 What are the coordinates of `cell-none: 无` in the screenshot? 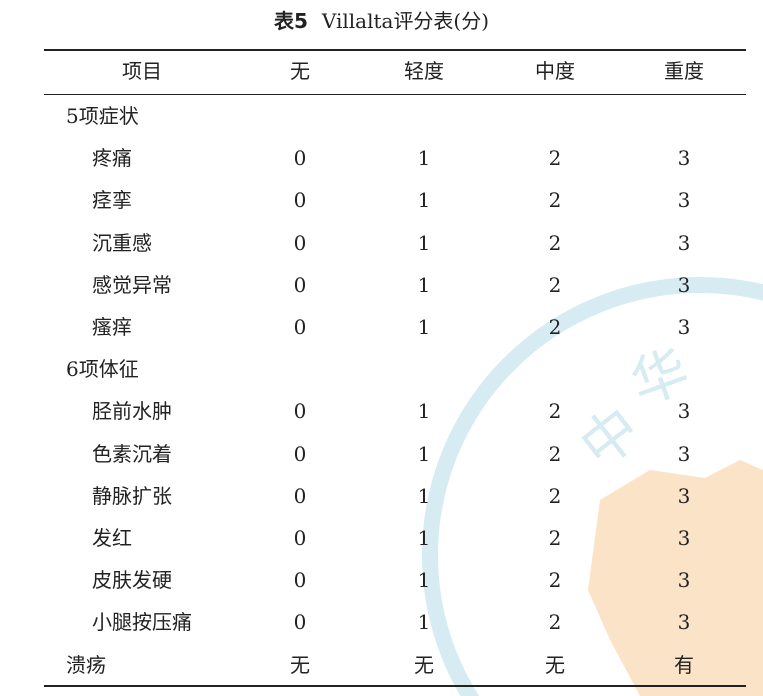 It's located at (300, 664).